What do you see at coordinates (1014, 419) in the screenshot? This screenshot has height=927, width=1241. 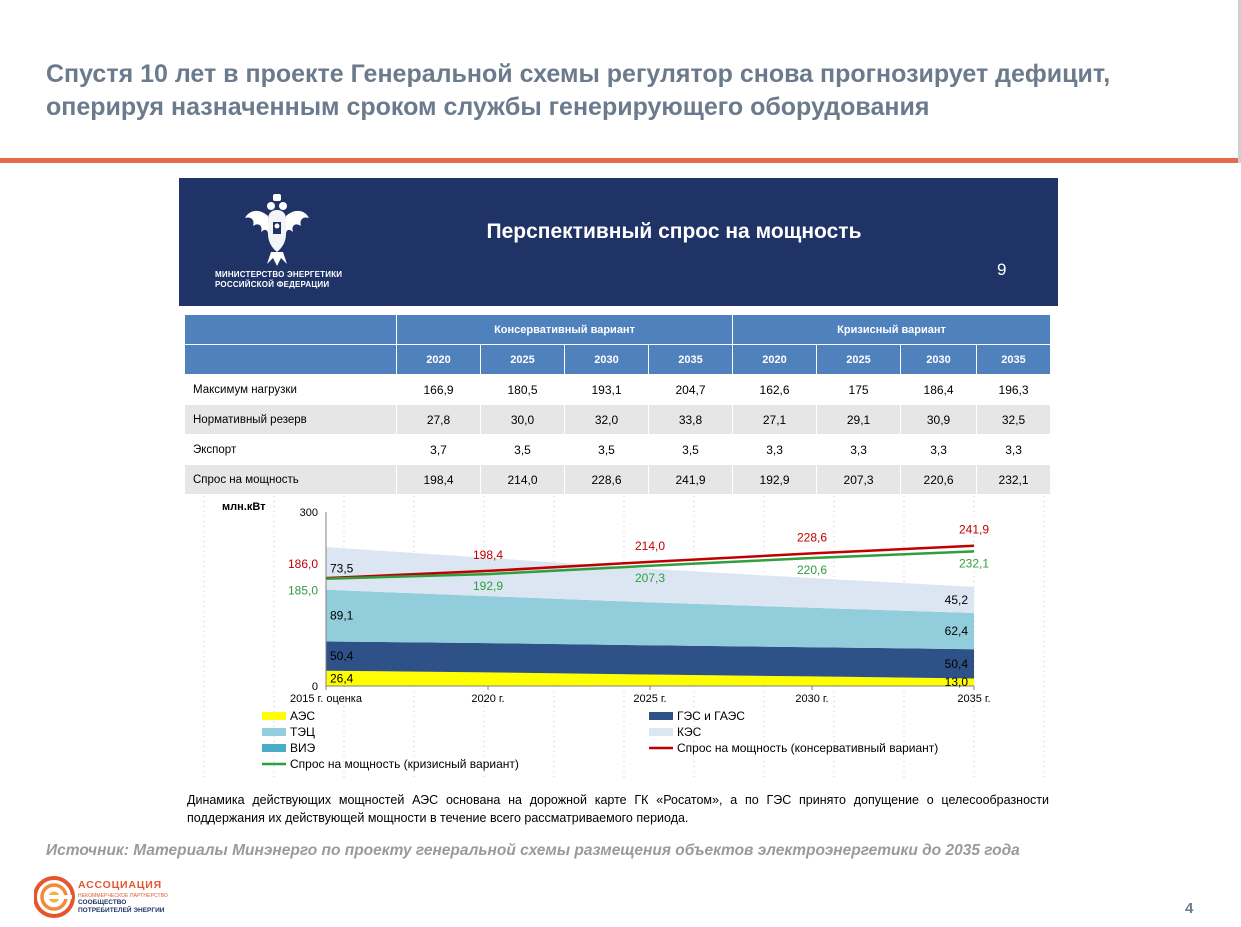 I see `table-cell: 32,5` at bounding box center [1014, 419].